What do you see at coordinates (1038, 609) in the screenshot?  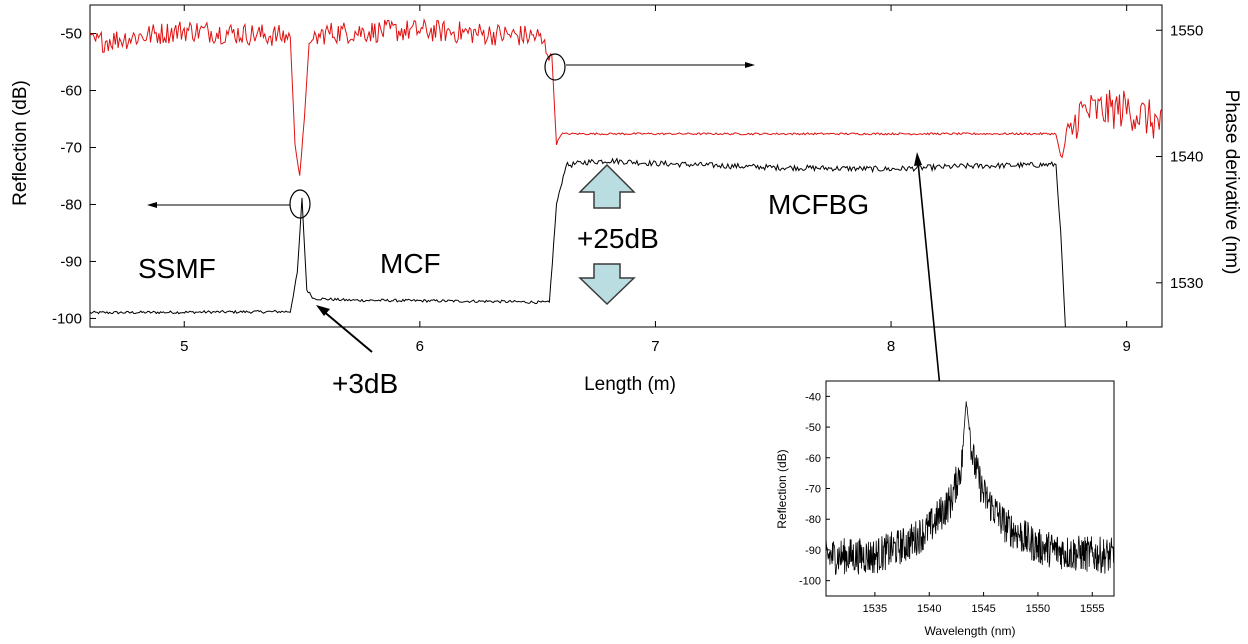 I see `inset-x-tick-label: 1550` at bounding box center [1038, 609].